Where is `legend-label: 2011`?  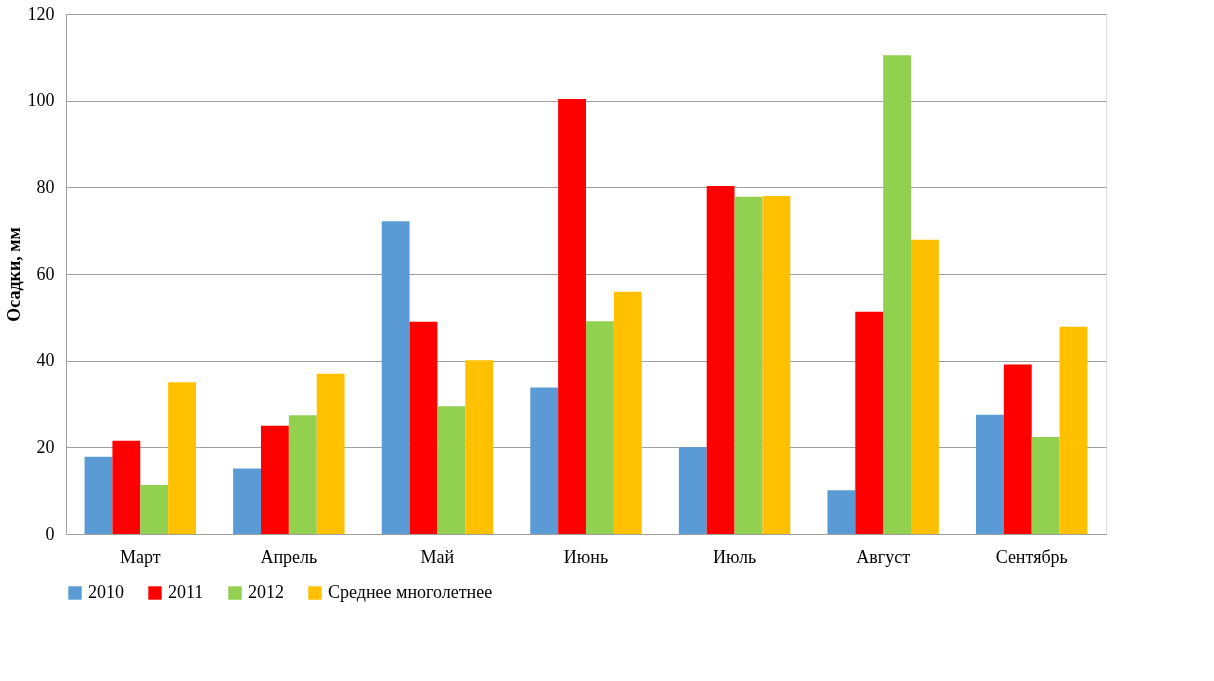 legend-label: 2011 is located at coordinates (186, 592).